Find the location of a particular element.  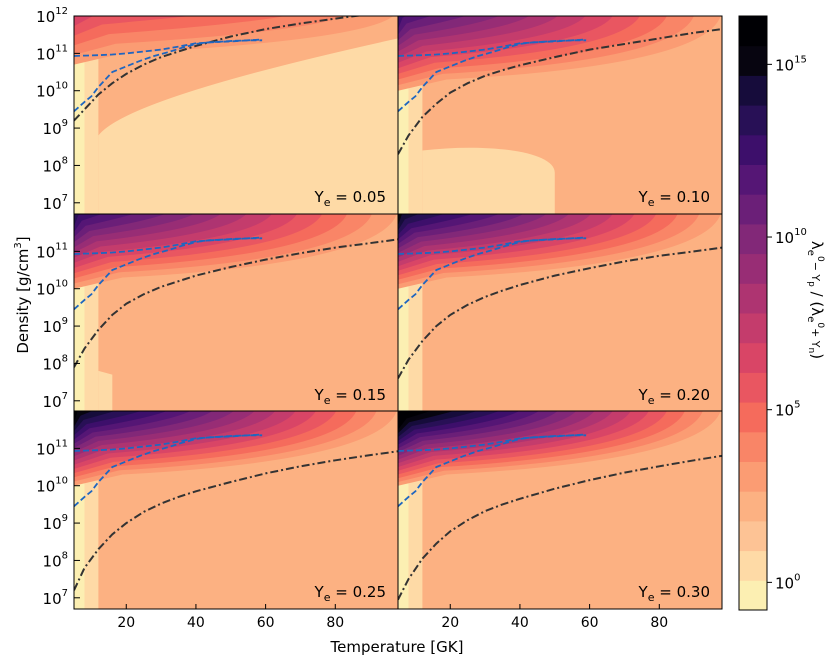

panel: Ye = 0.05 10¹² 10¹¹ 10¹⁰ 10⁹ 10⁸ 10⁷ is located at coordinates (217, 107).